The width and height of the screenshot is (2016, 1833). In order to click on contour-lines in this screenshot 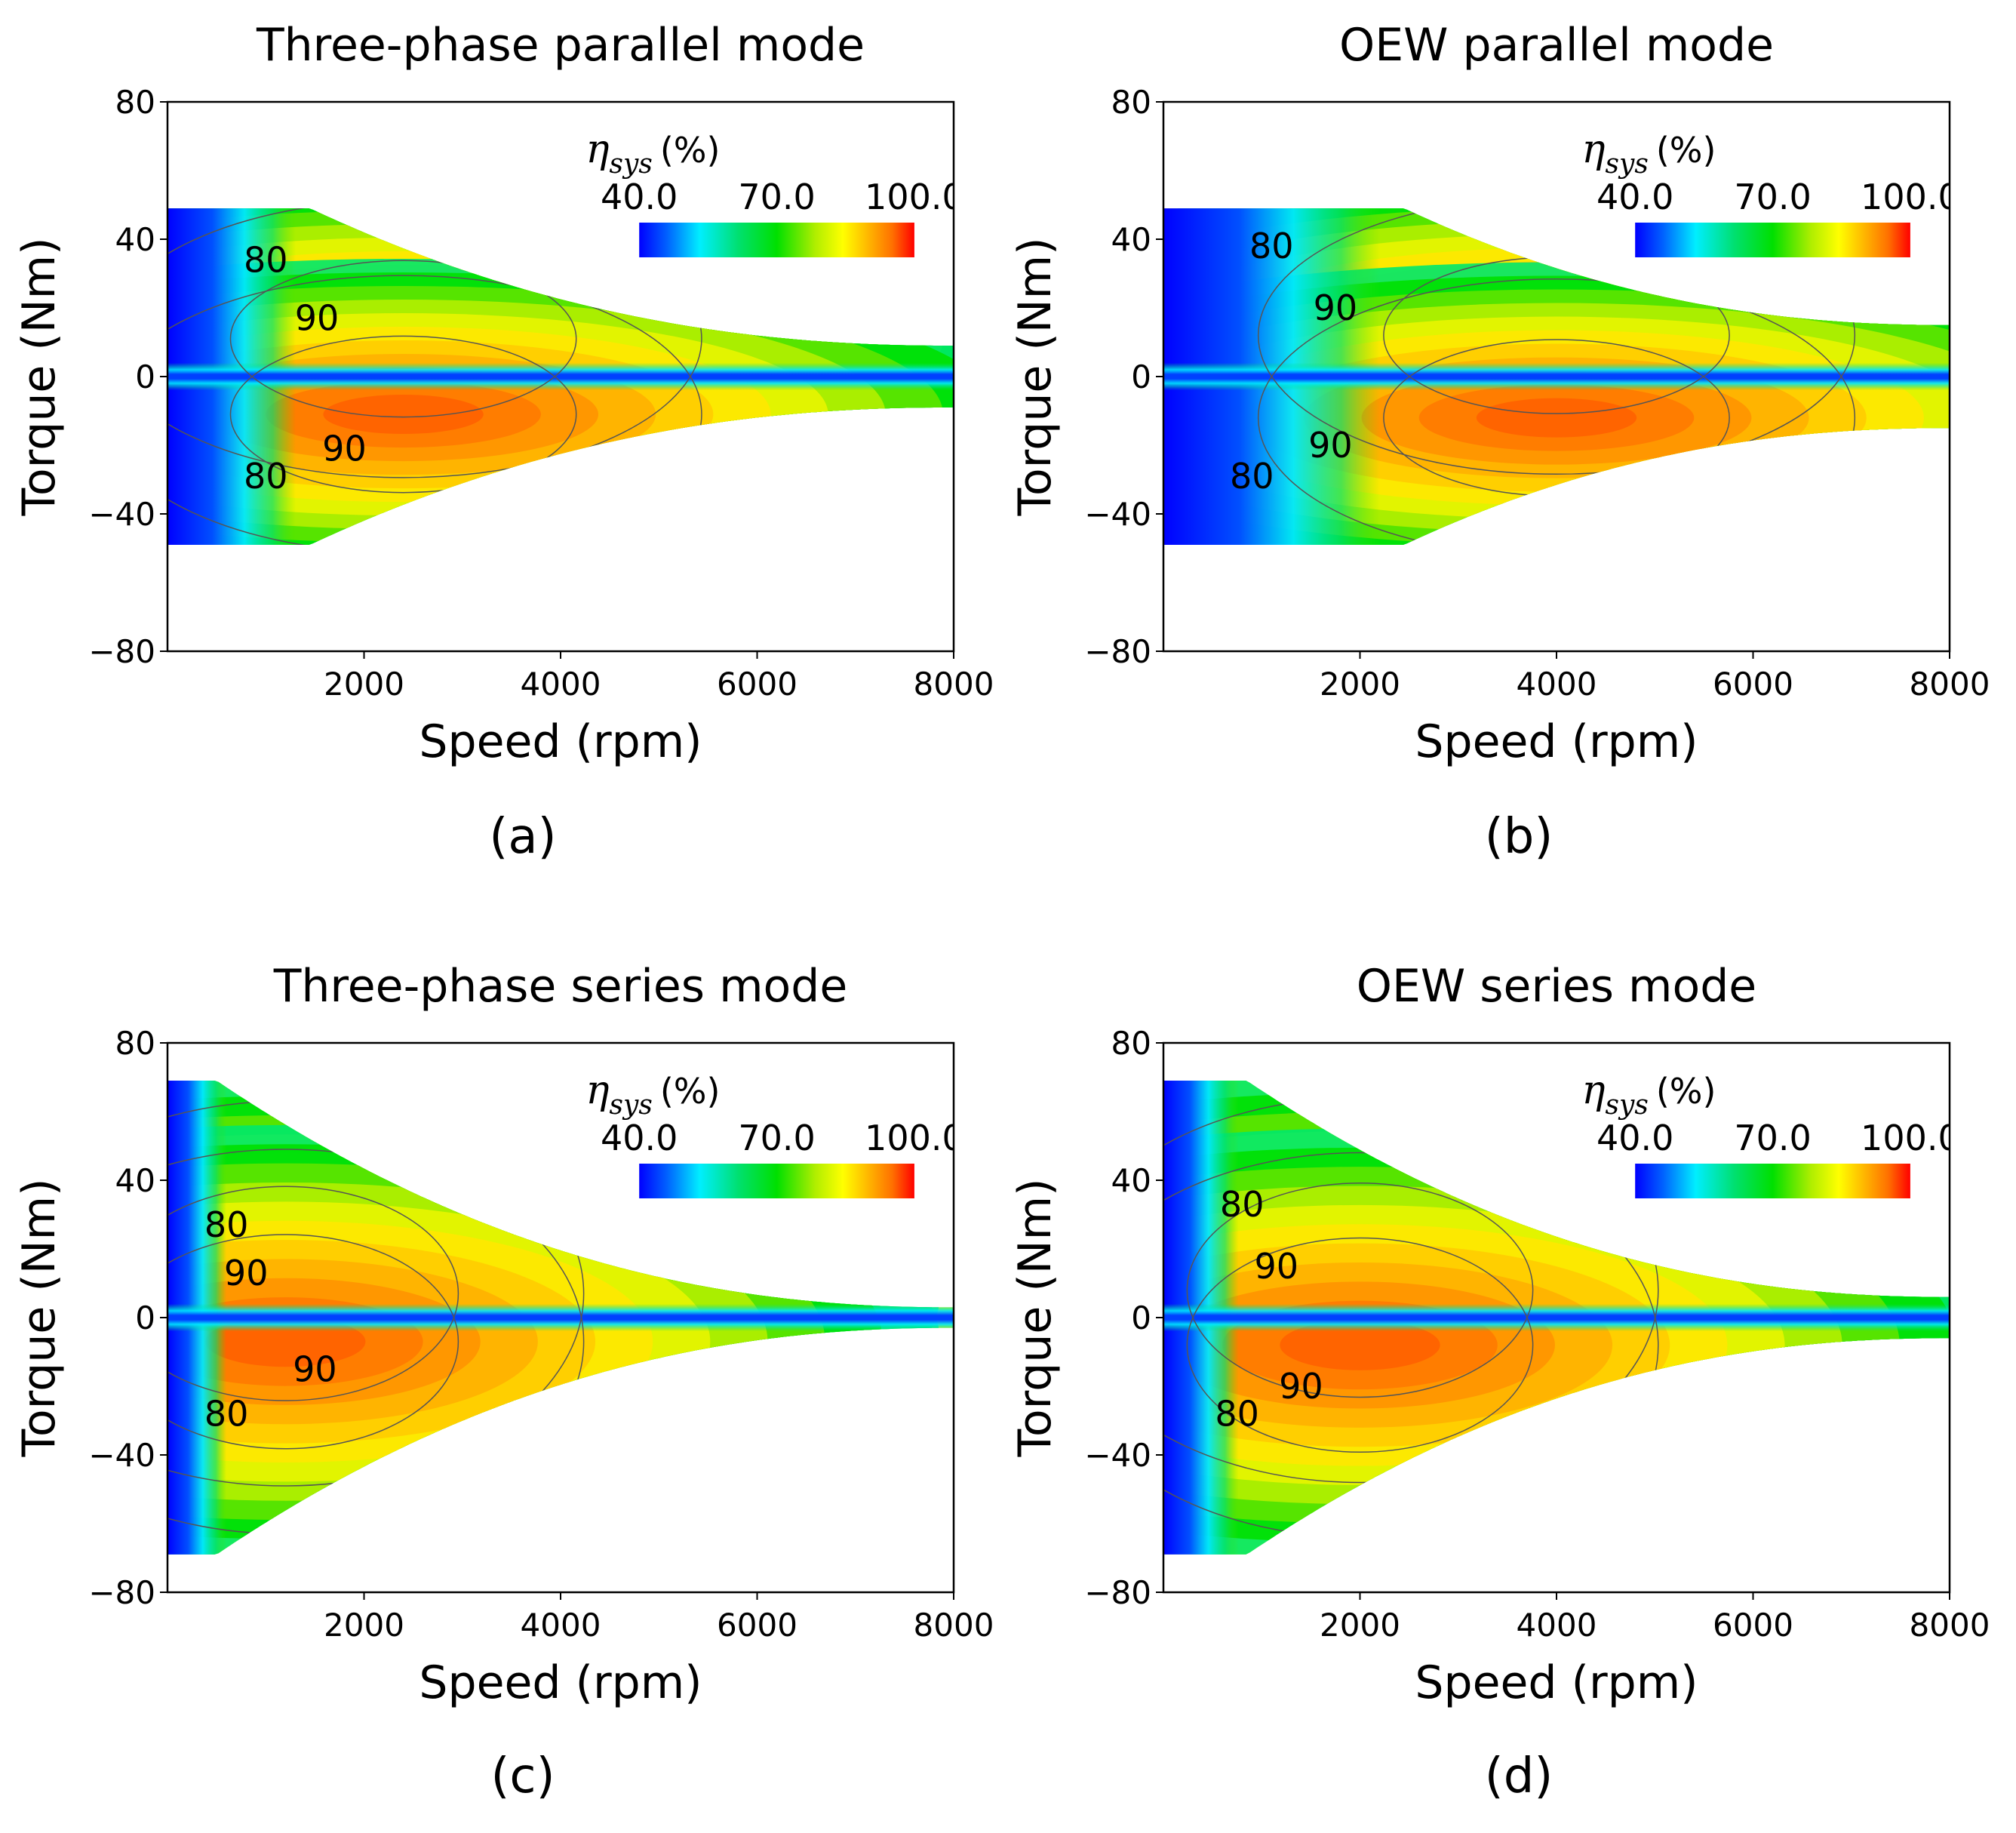, I will do `click(434, 376)`.